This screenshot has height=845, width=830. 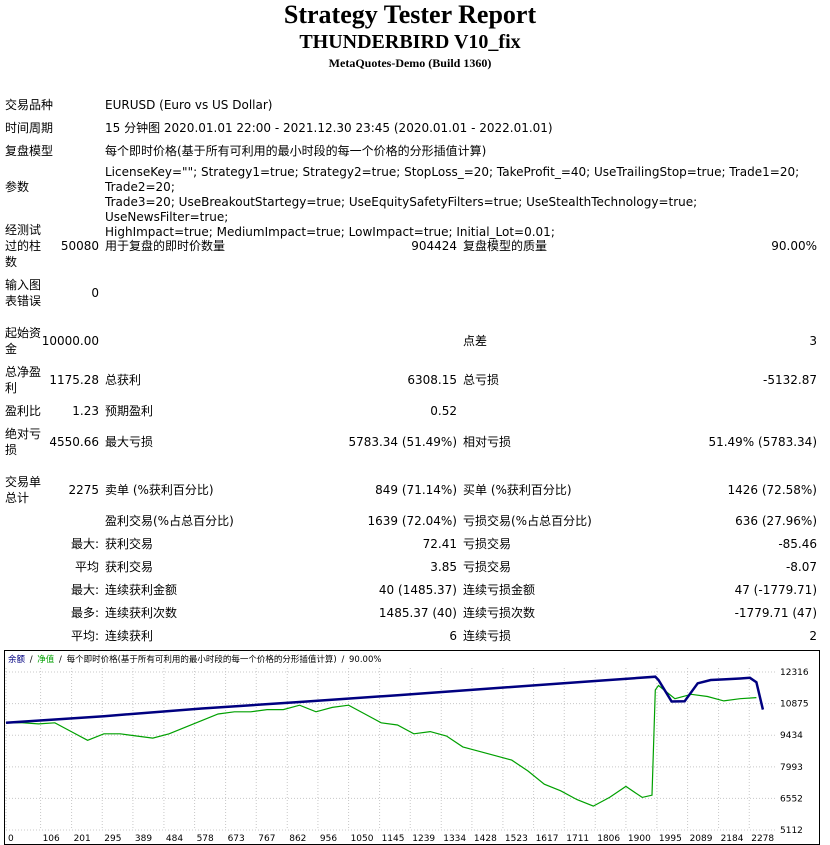 What do you see at coordinates (499, 590) in the screenshot?
I see `max-cons-losses-label: 连续亏损金额` at bounding box center [499, 590].